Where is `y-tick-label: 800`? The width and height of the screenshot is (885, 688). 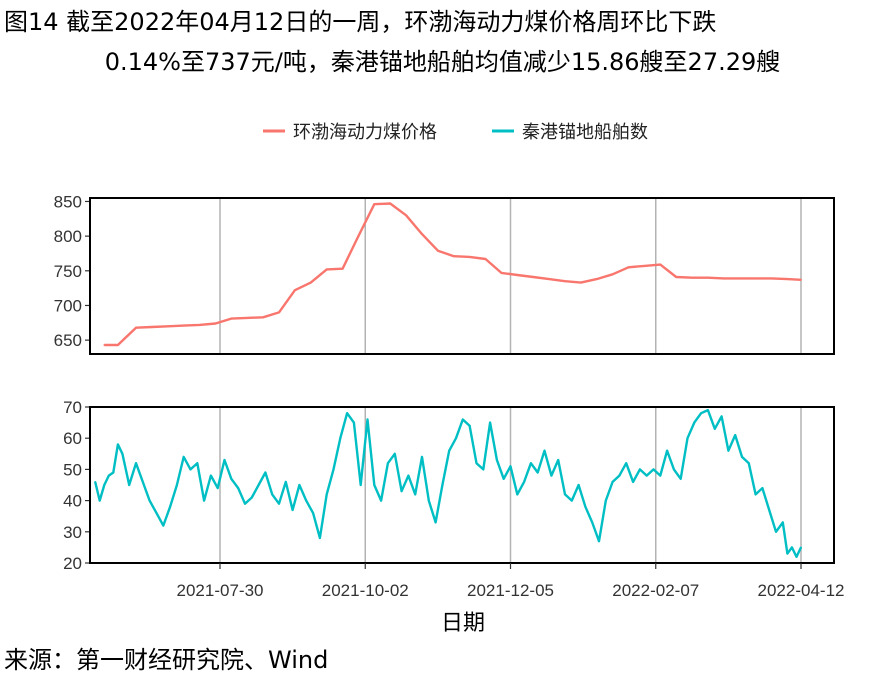
y-tick-label: 800 is located at coordinates (68, 236).